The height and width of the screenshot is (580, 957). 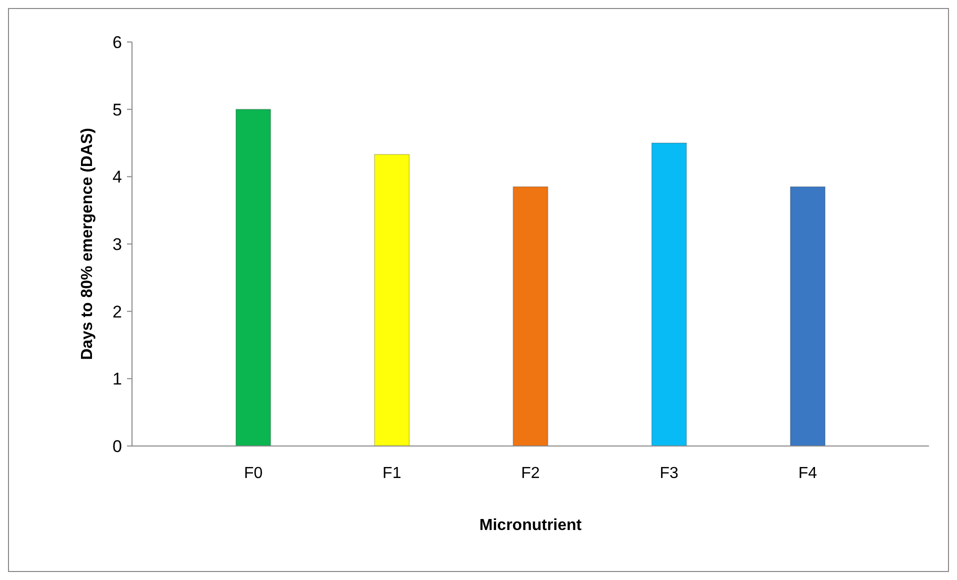 What do you see at coordinates (808, 473) in the screenshot?
I see `x-tick-label: F4` at bounding box center [808, 473].